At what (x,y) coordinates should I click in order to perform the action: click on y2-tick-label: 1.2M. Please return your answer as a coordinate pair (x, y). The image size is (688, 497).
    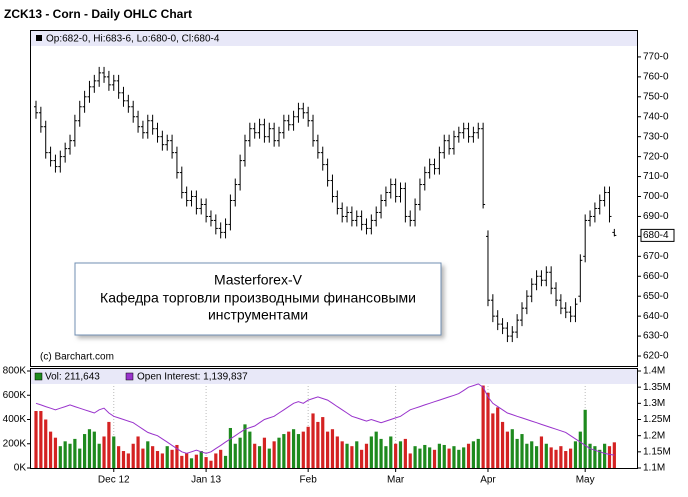
    Looking at the image, I should click on (654, 435).